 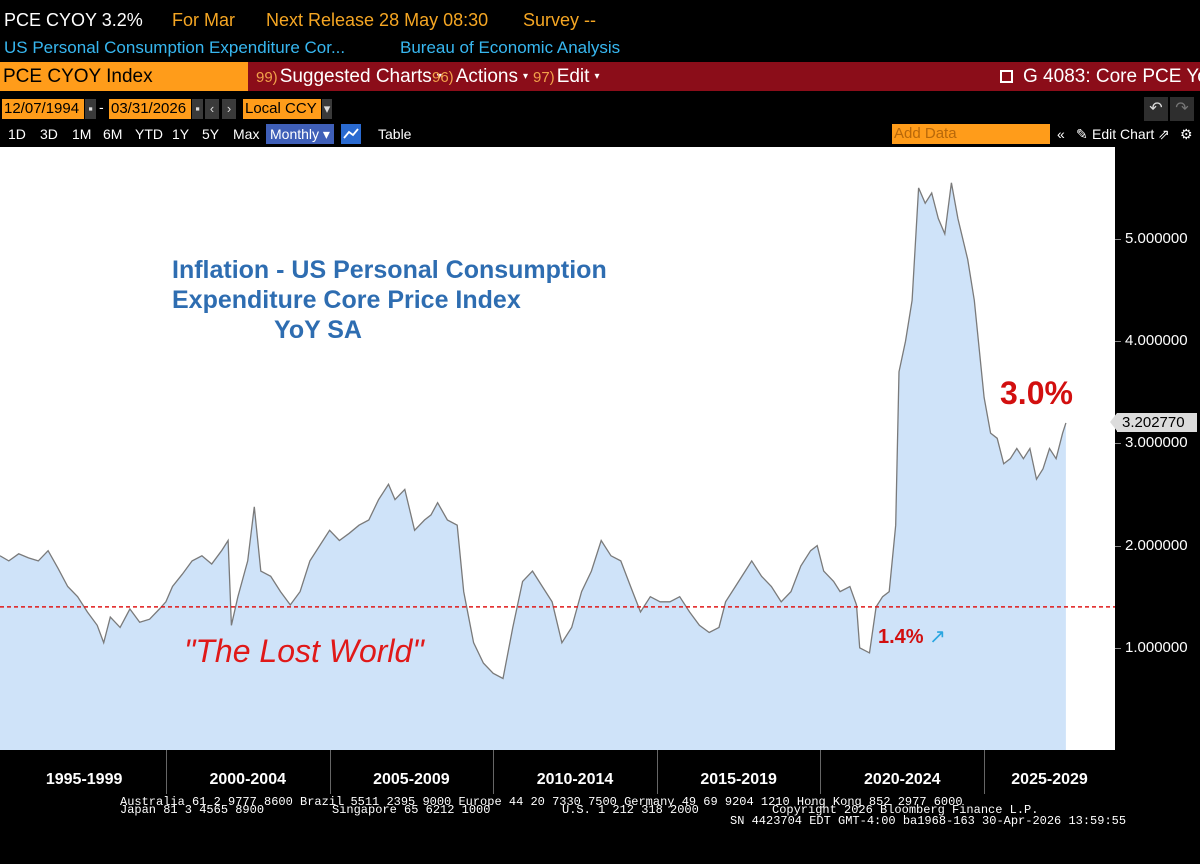 What do you see at coordinates (1156, 647) in the screenshot?
I see `y-tick-label: 1.000000` at bounding box center [1156, 647].